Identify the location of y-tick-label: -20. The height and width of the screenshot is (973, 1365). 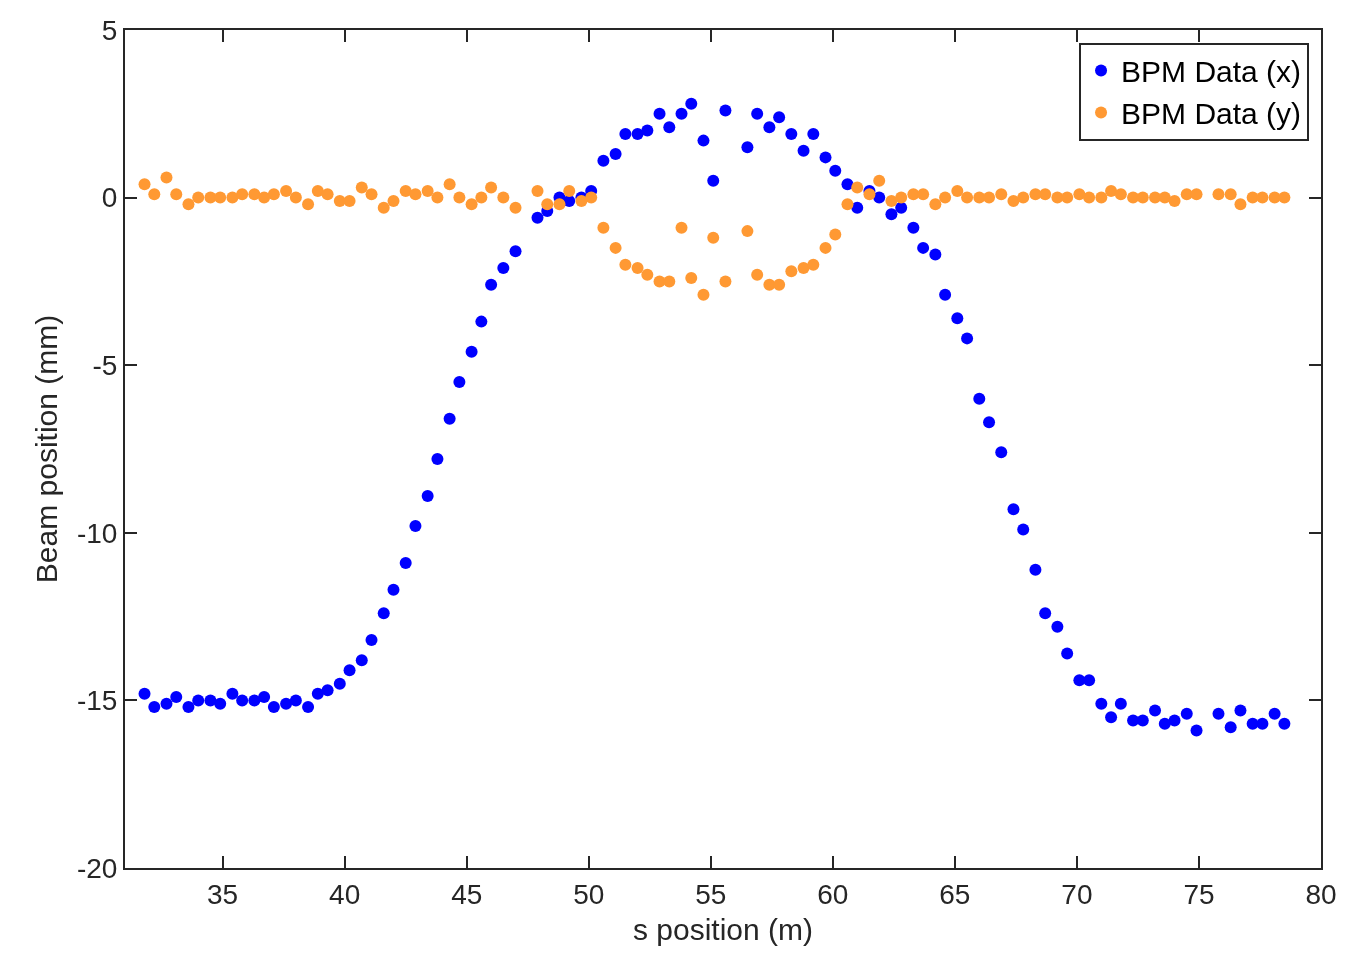
(97, 868).